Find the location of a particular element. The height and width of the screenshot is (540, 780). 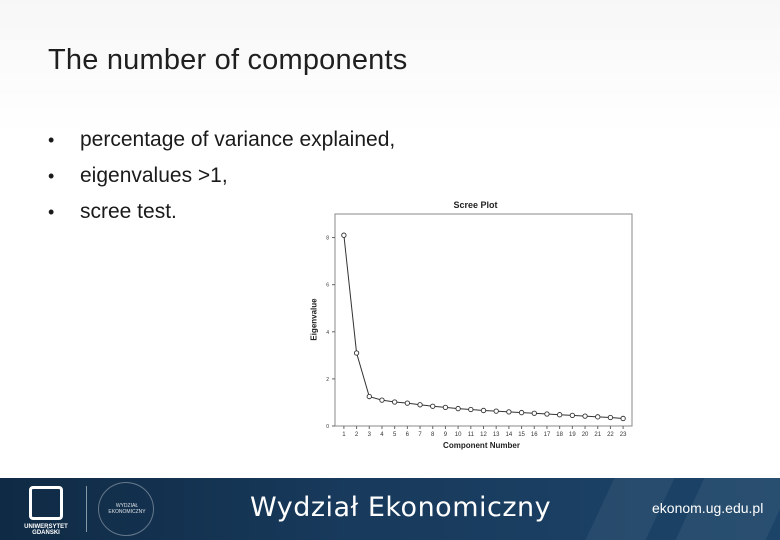

x-tick-label: 5 is located at coordinates (395, 435).